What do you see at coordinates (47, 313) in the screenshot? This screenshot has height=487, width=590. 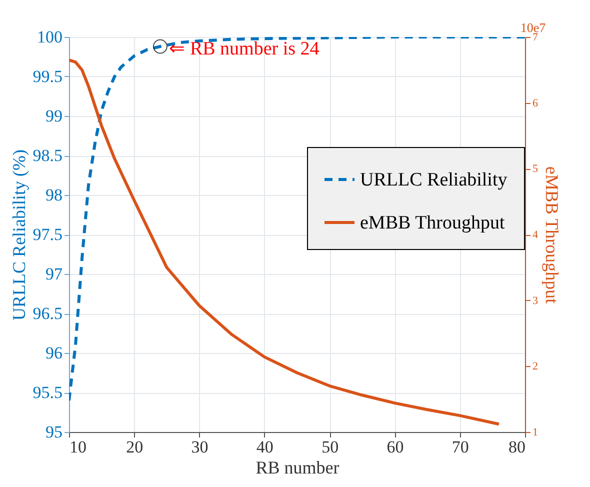 I see `y-tick-label: 96.5` at bounding box center [47, 313].